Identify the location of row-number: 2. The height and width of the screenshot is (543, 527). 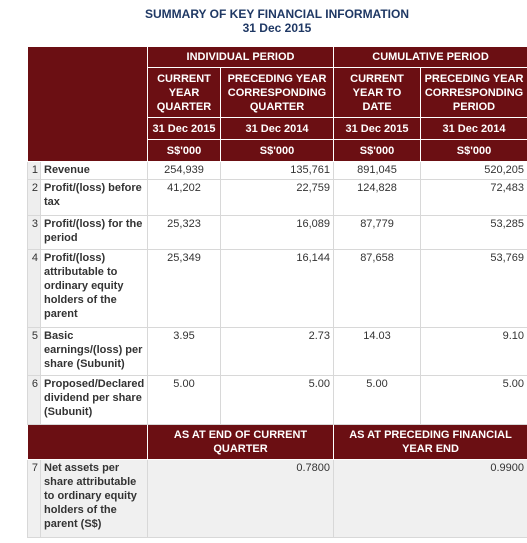
(34, 197).